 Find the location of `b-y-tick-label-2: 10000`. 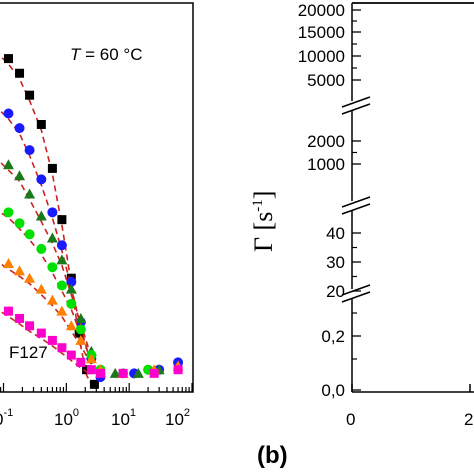

b-y-tick-label-2: 10000 is located at coordinates (321, 56).